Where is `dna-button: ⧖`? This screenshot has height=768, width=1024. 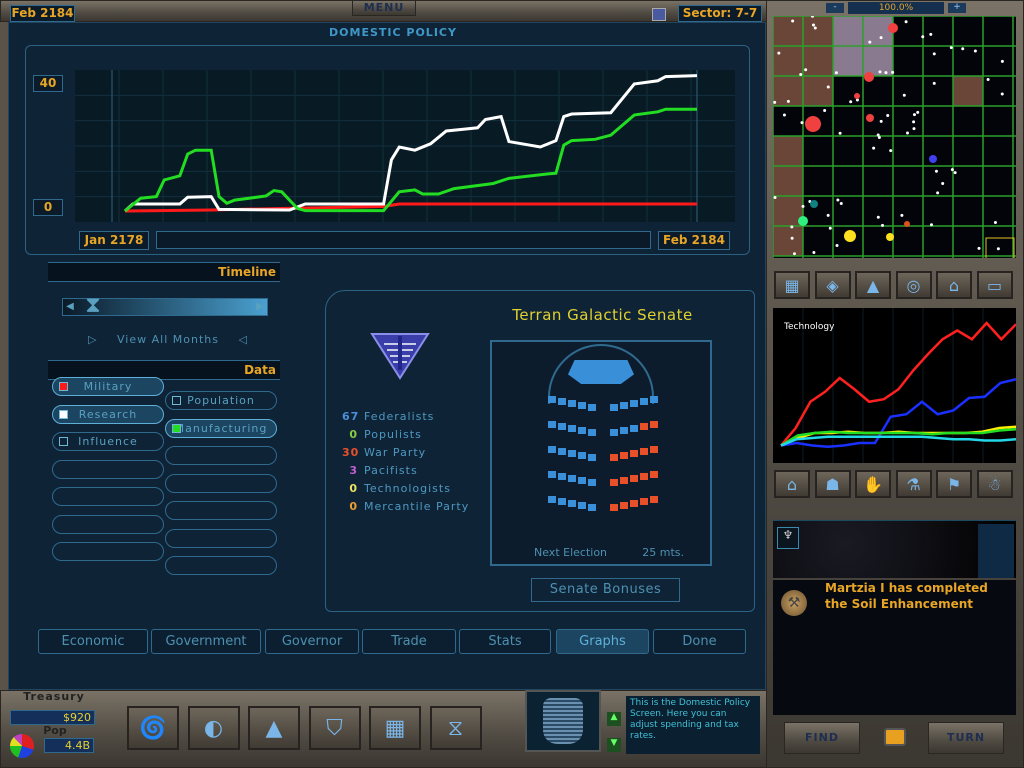
dna-button: ⧖ is located at coordinates (455, 728).